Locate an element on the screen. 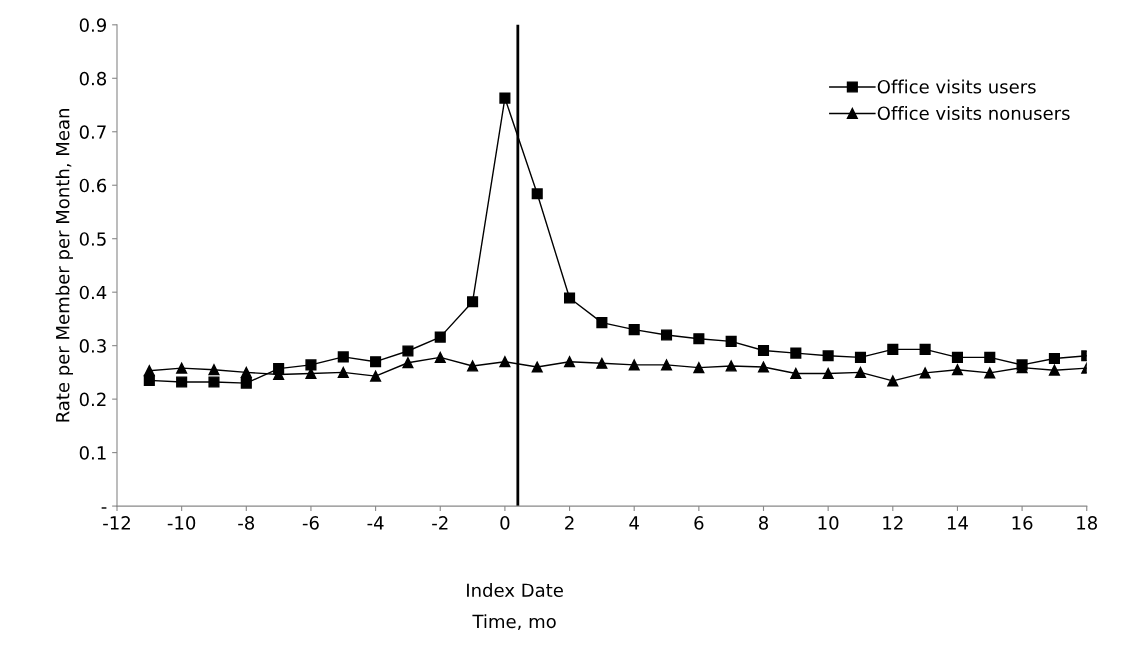 This screenshot has width=1125, height=653. x-tick-label: 4 is located at coordinates (634, 523).